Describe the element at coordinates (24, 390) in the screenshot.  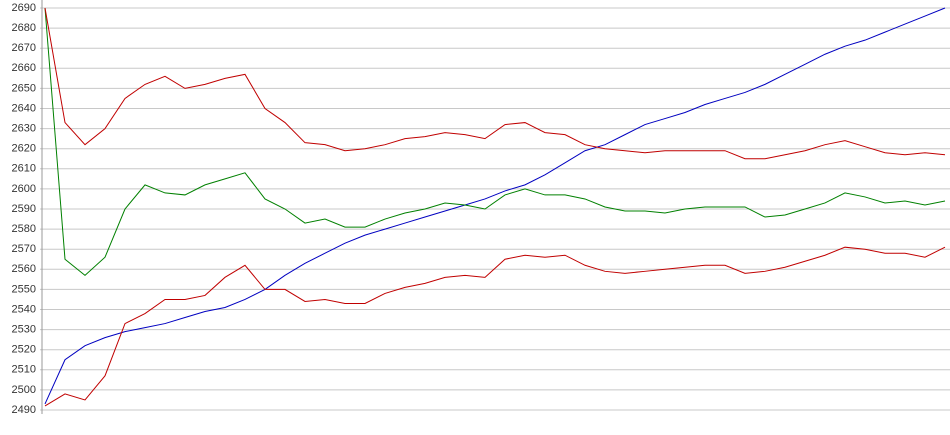
I see `y-tick-label: 2500` at that location.